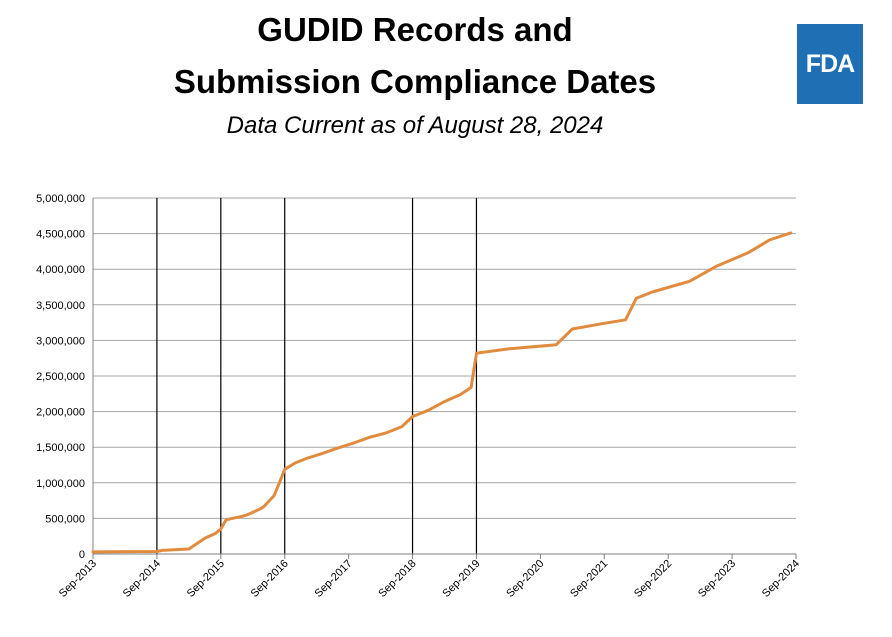 The image size is (892, 637). What do you see at coordinates (60, 484) in the screenshot?
I see `y-tick-label: 1,000,000` at bounding box center [60, 484].